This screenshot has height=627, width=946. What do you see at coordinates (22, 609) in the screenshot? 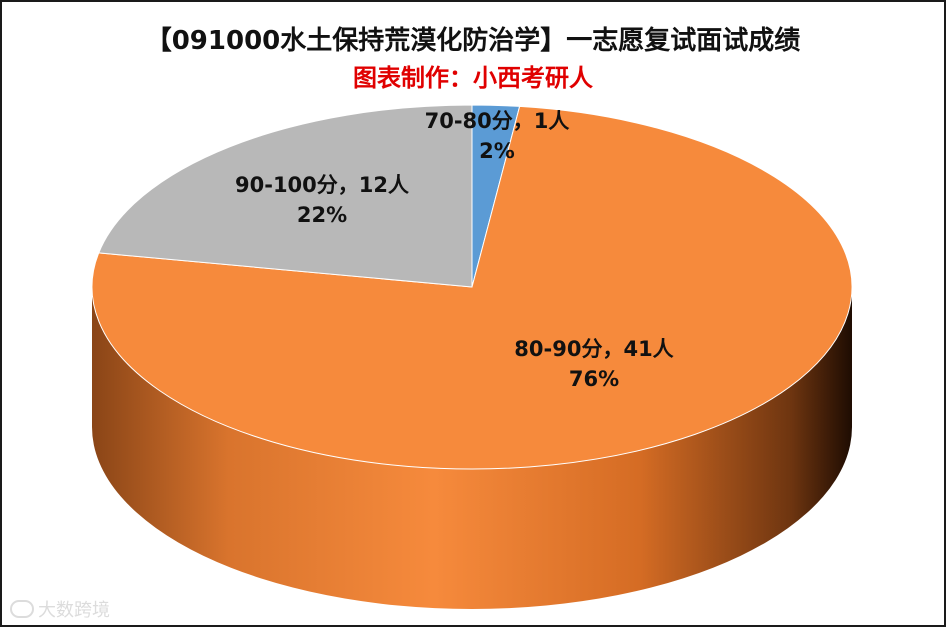
I see `weibo-logo-icon` at bounding box center [22, 609].